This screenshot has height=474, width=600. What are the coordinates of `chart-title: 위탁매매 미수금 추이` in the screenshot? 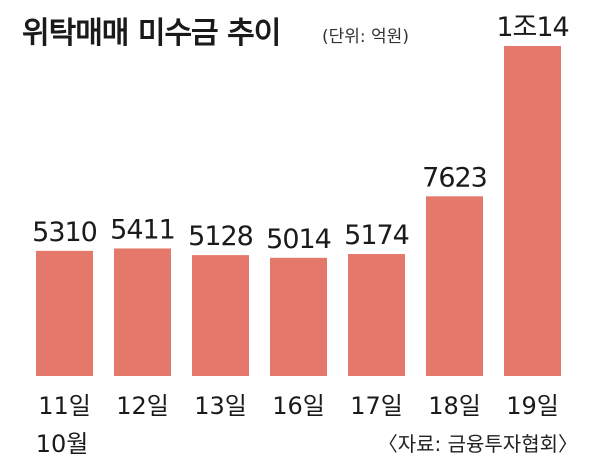 It's located at (151, 33).